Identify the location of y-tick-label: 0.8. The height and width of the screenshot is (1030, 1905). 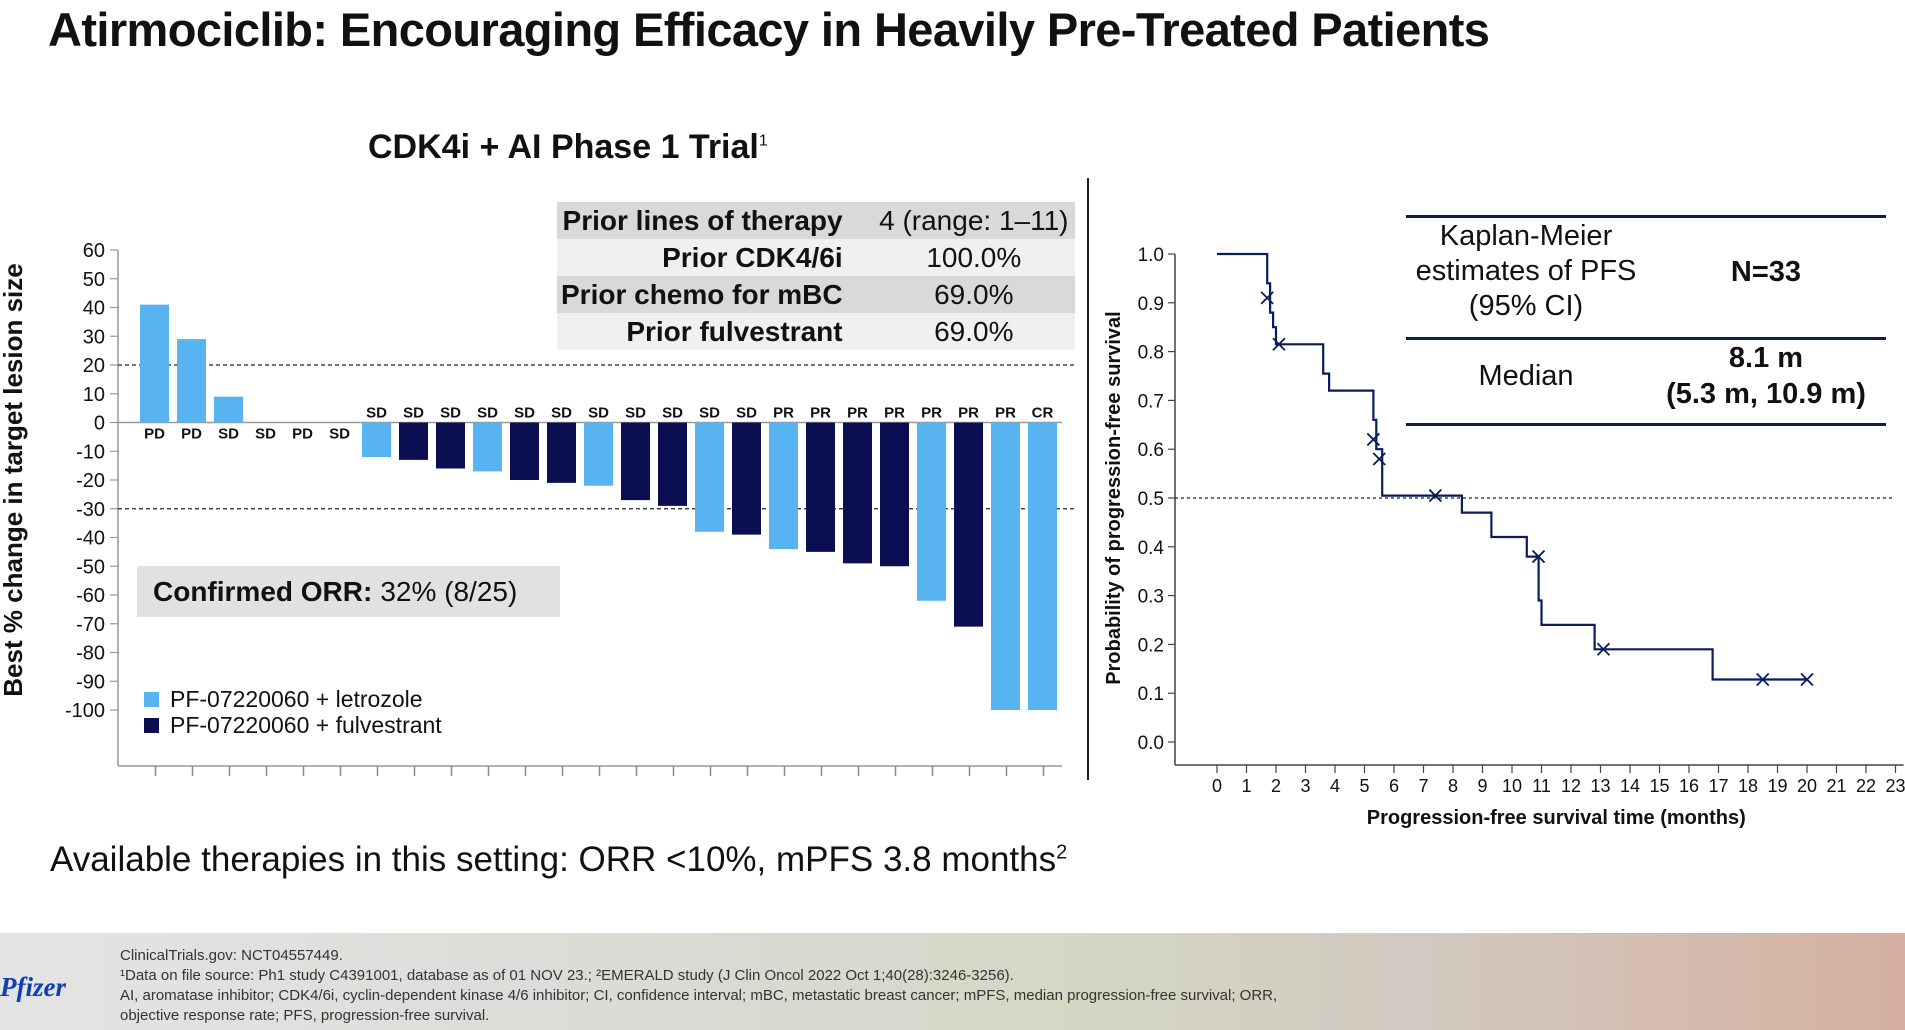
(1151, 353).